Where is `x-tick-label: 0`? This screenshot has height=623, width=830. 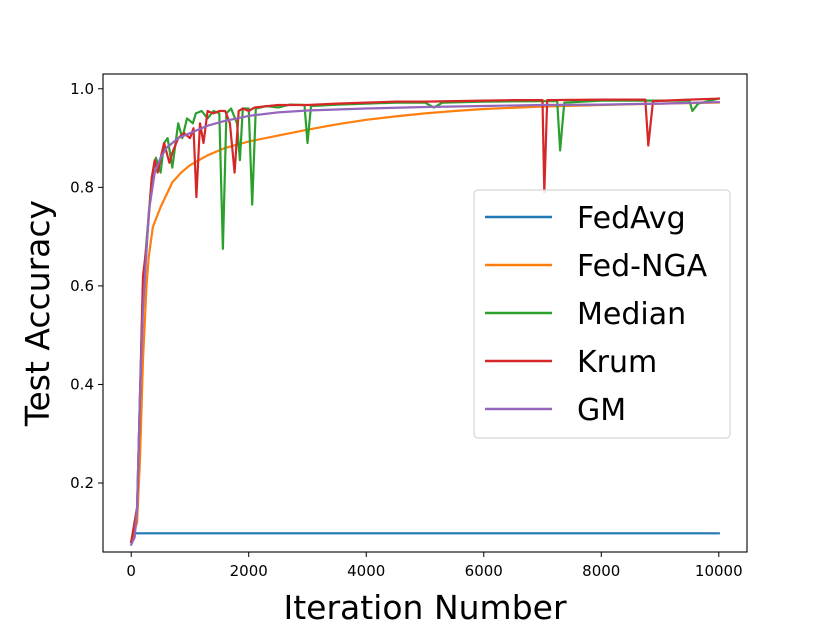
x-tick-label: 0 is located at coordinates (131, 571).